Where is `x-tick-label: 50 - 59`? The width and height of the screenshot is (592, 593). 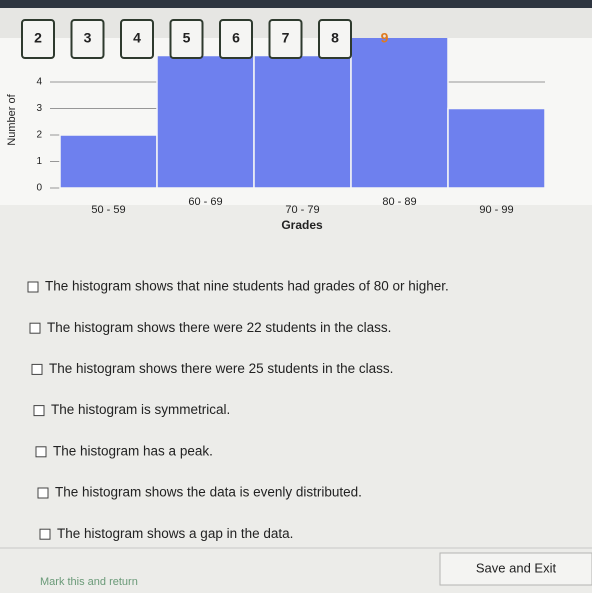 x-tick-label: 50 - 59 is located at coordinates (108, 210).